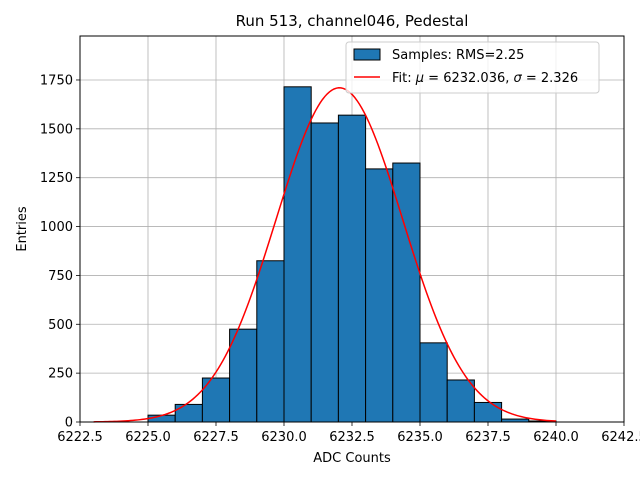 The width and height of the screenshot is (640, 480). I want to click on chart-title: Run 513, channel046, Pedestal, so click(352, 21).